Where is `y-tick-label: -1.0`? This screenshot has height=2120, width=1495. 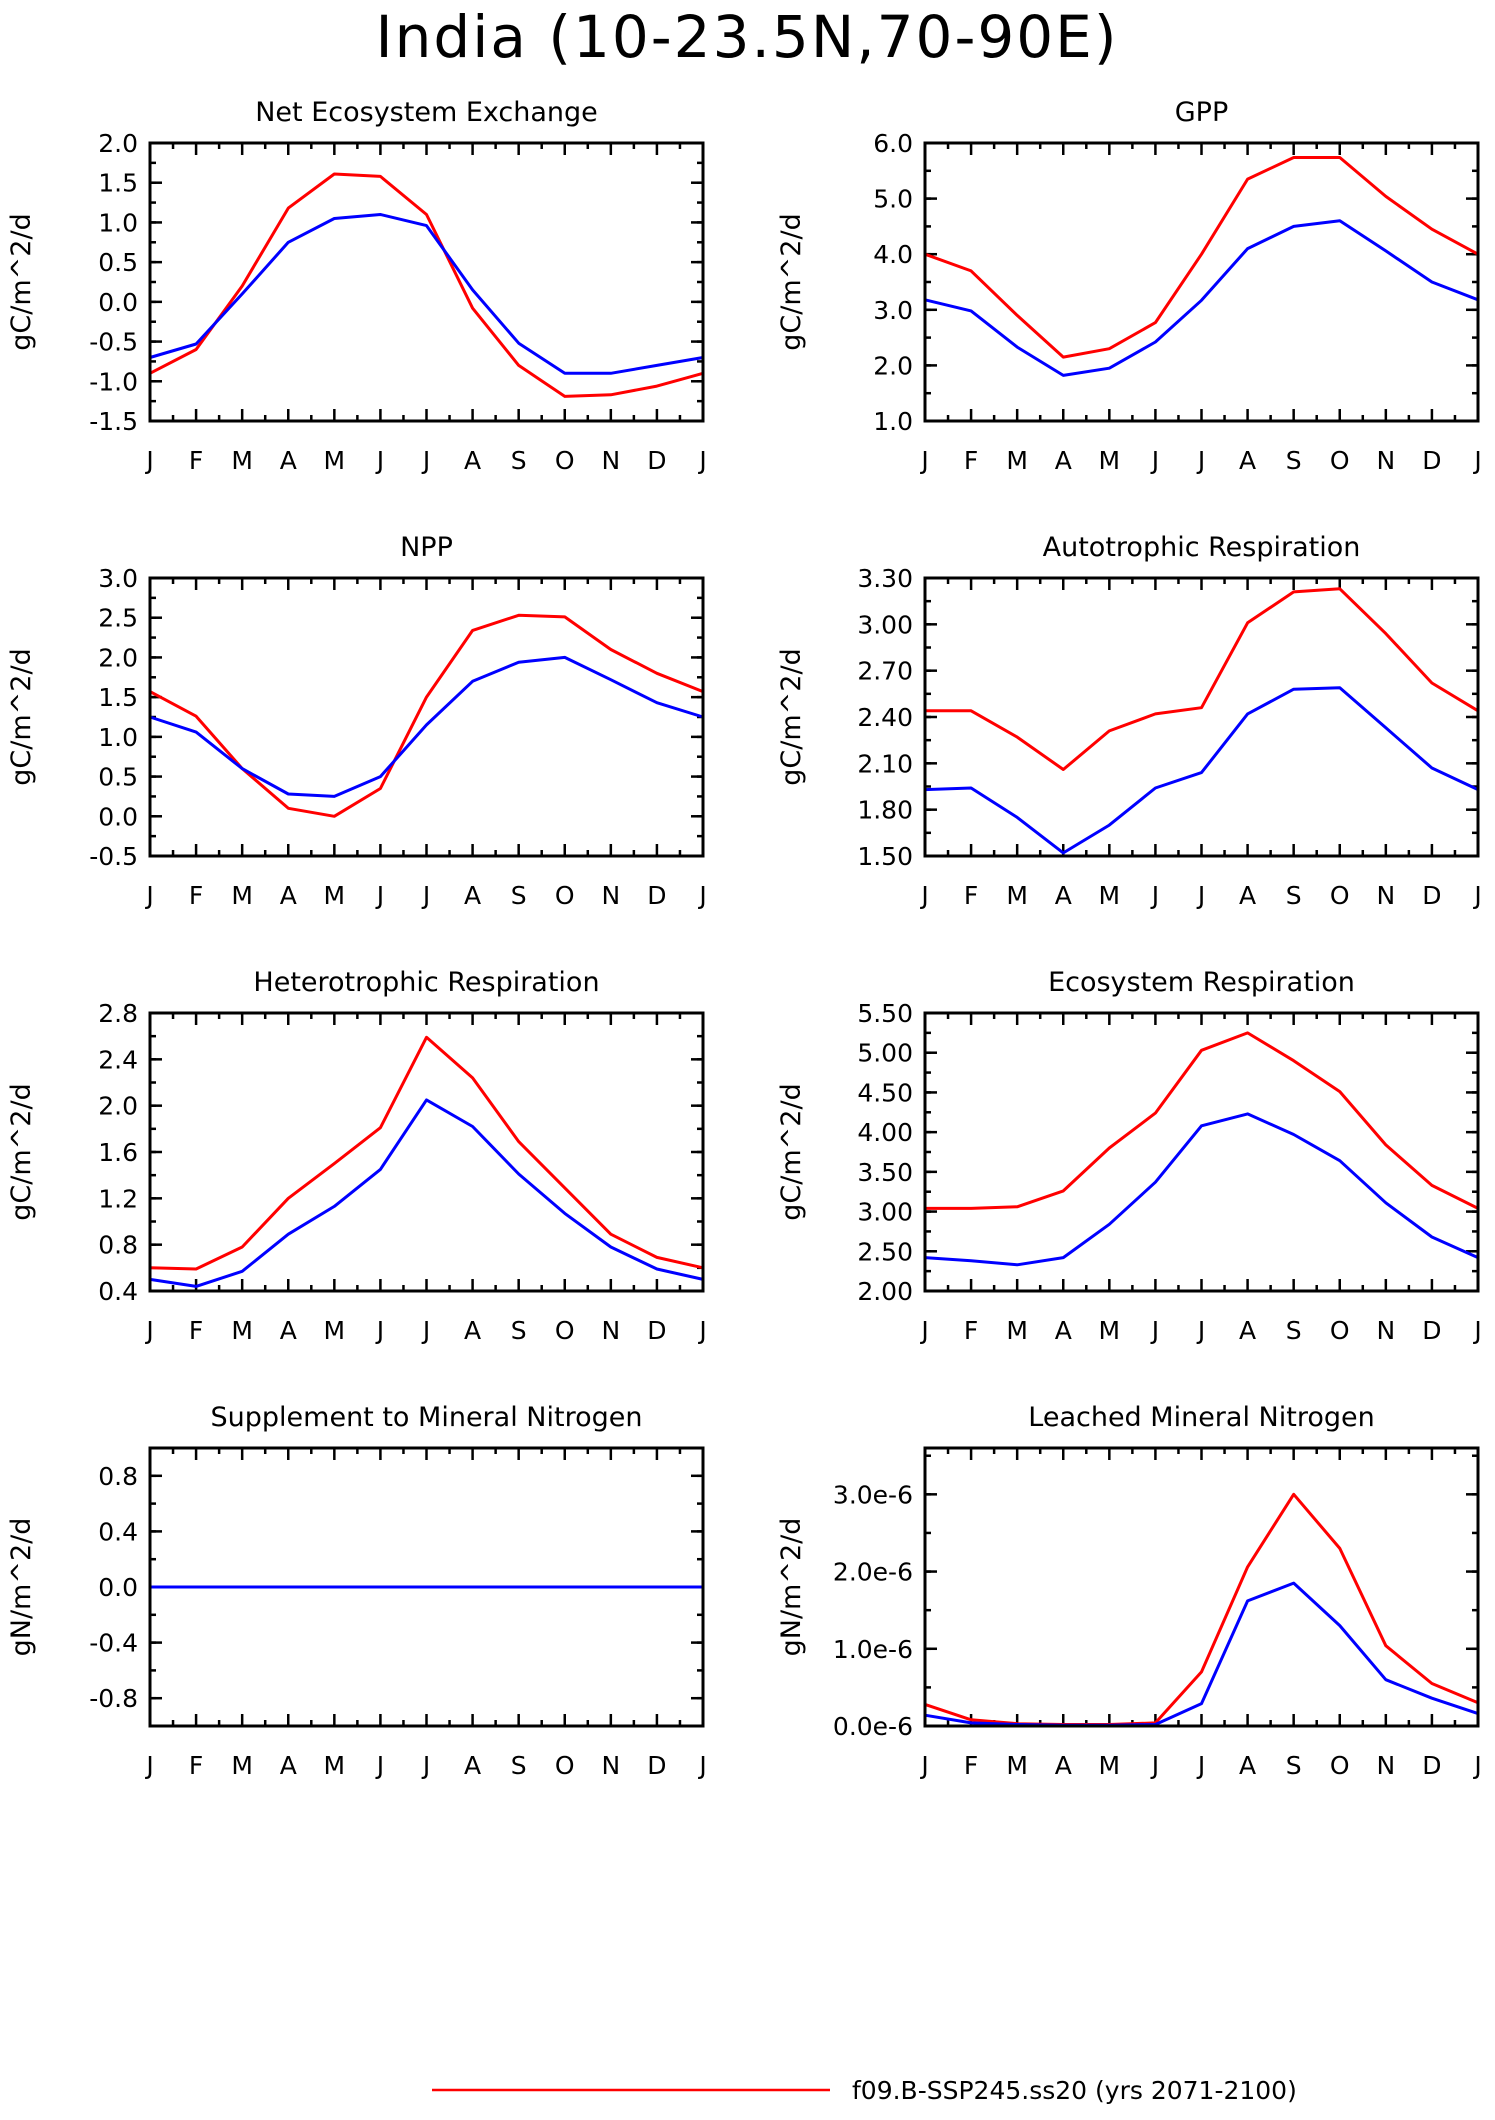 y-tick-label: -1.0 is located at coordinates (113, 381).